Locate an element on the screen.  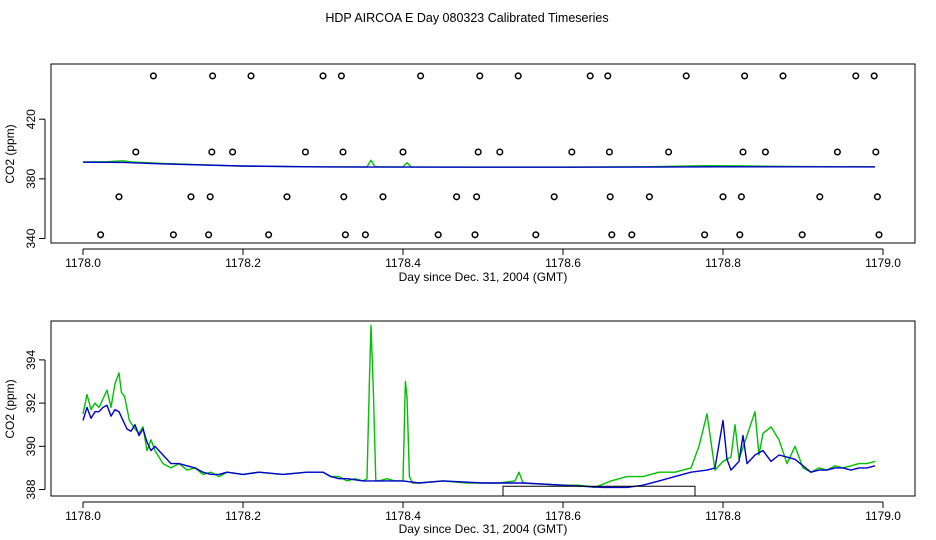
bottom-x-axis: 1178.0 1178.2 1178.4 1178.6 1178.8 1179.0 is located at coordinates (483, 512).